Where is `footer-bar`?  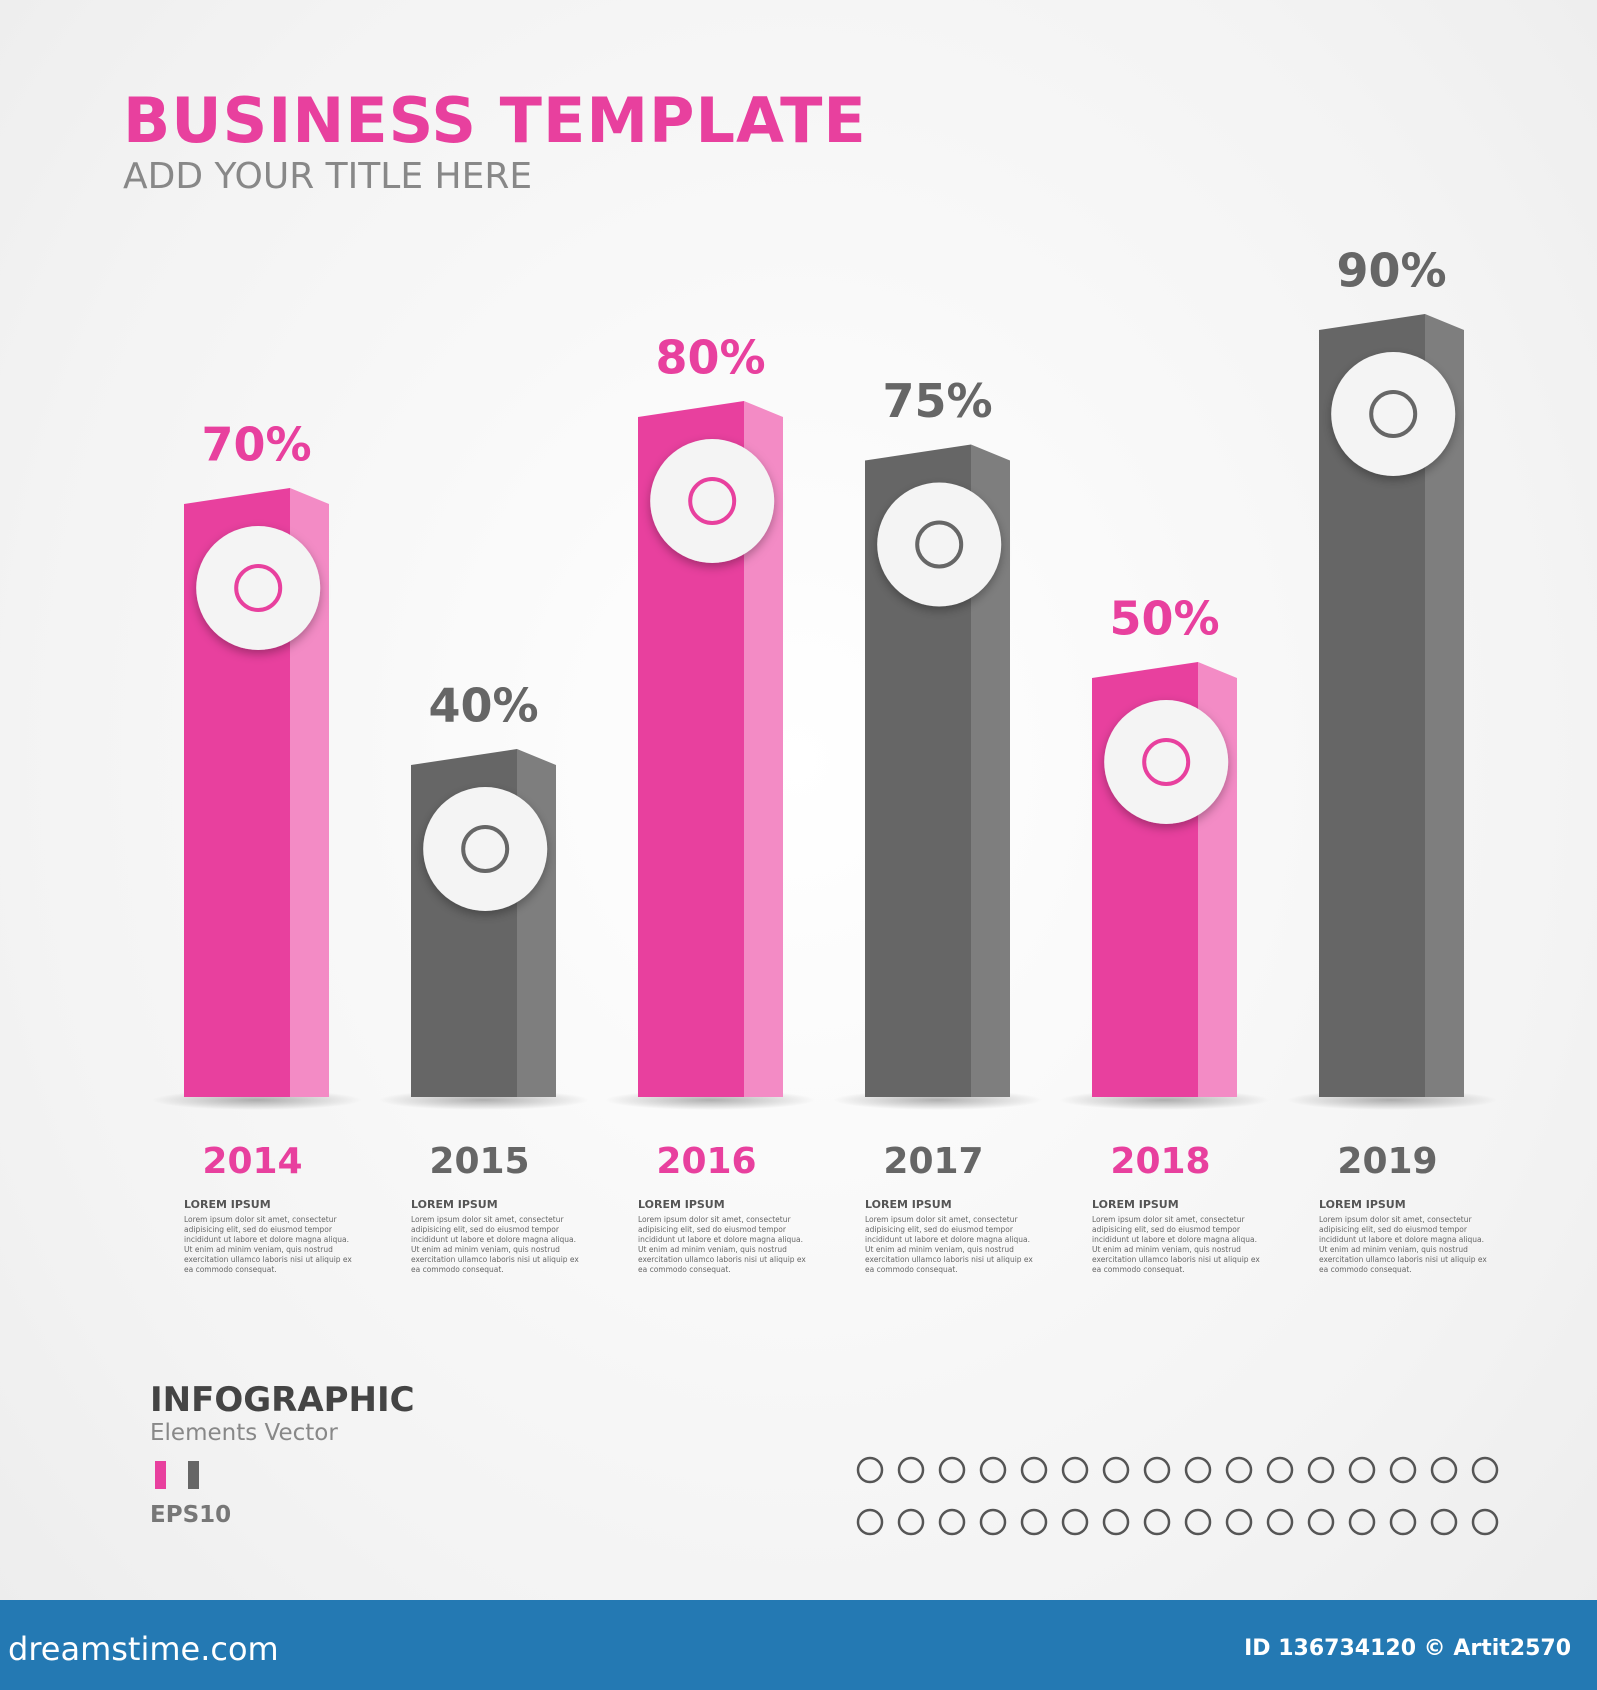 footer-bar is located at coordinates (798, 1645).